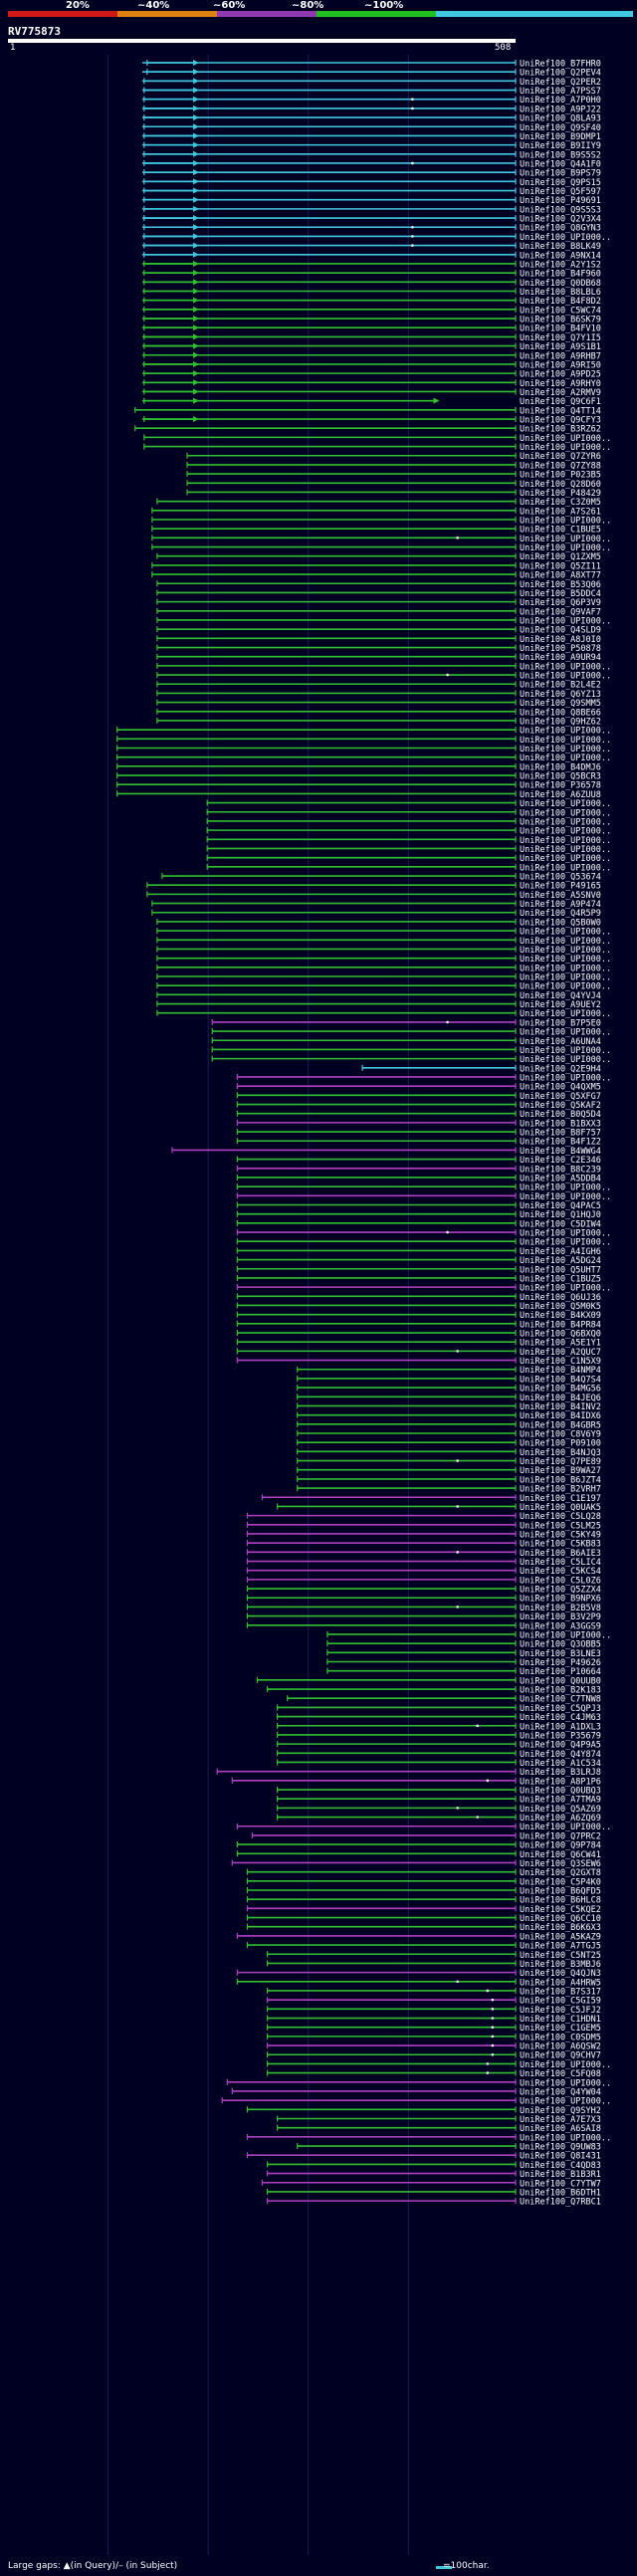  I want to click on hit-label: UniRef100_B8F757, so click(560, 1134).